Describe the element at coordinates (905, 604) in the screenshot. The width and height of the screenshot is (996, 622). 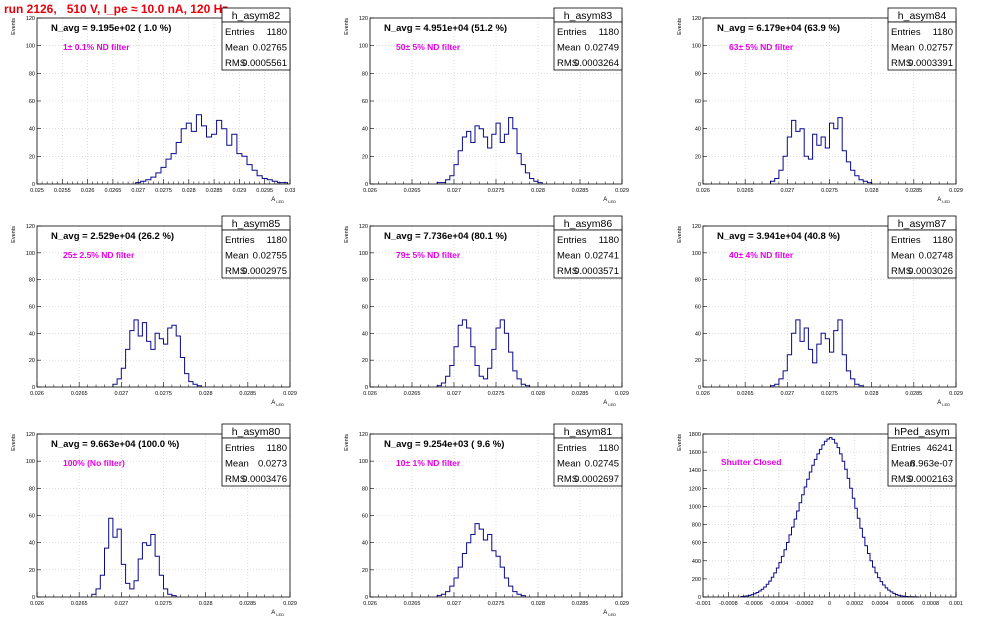
I see `x-tick-label: 0.0006` at that location.